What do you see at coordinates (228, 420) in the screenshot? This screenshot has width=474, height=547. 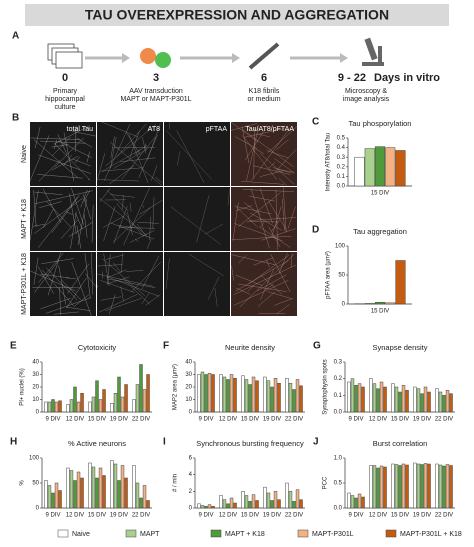 I see `x-tick-label: 12 DIV` at bounding box center [228, 420].